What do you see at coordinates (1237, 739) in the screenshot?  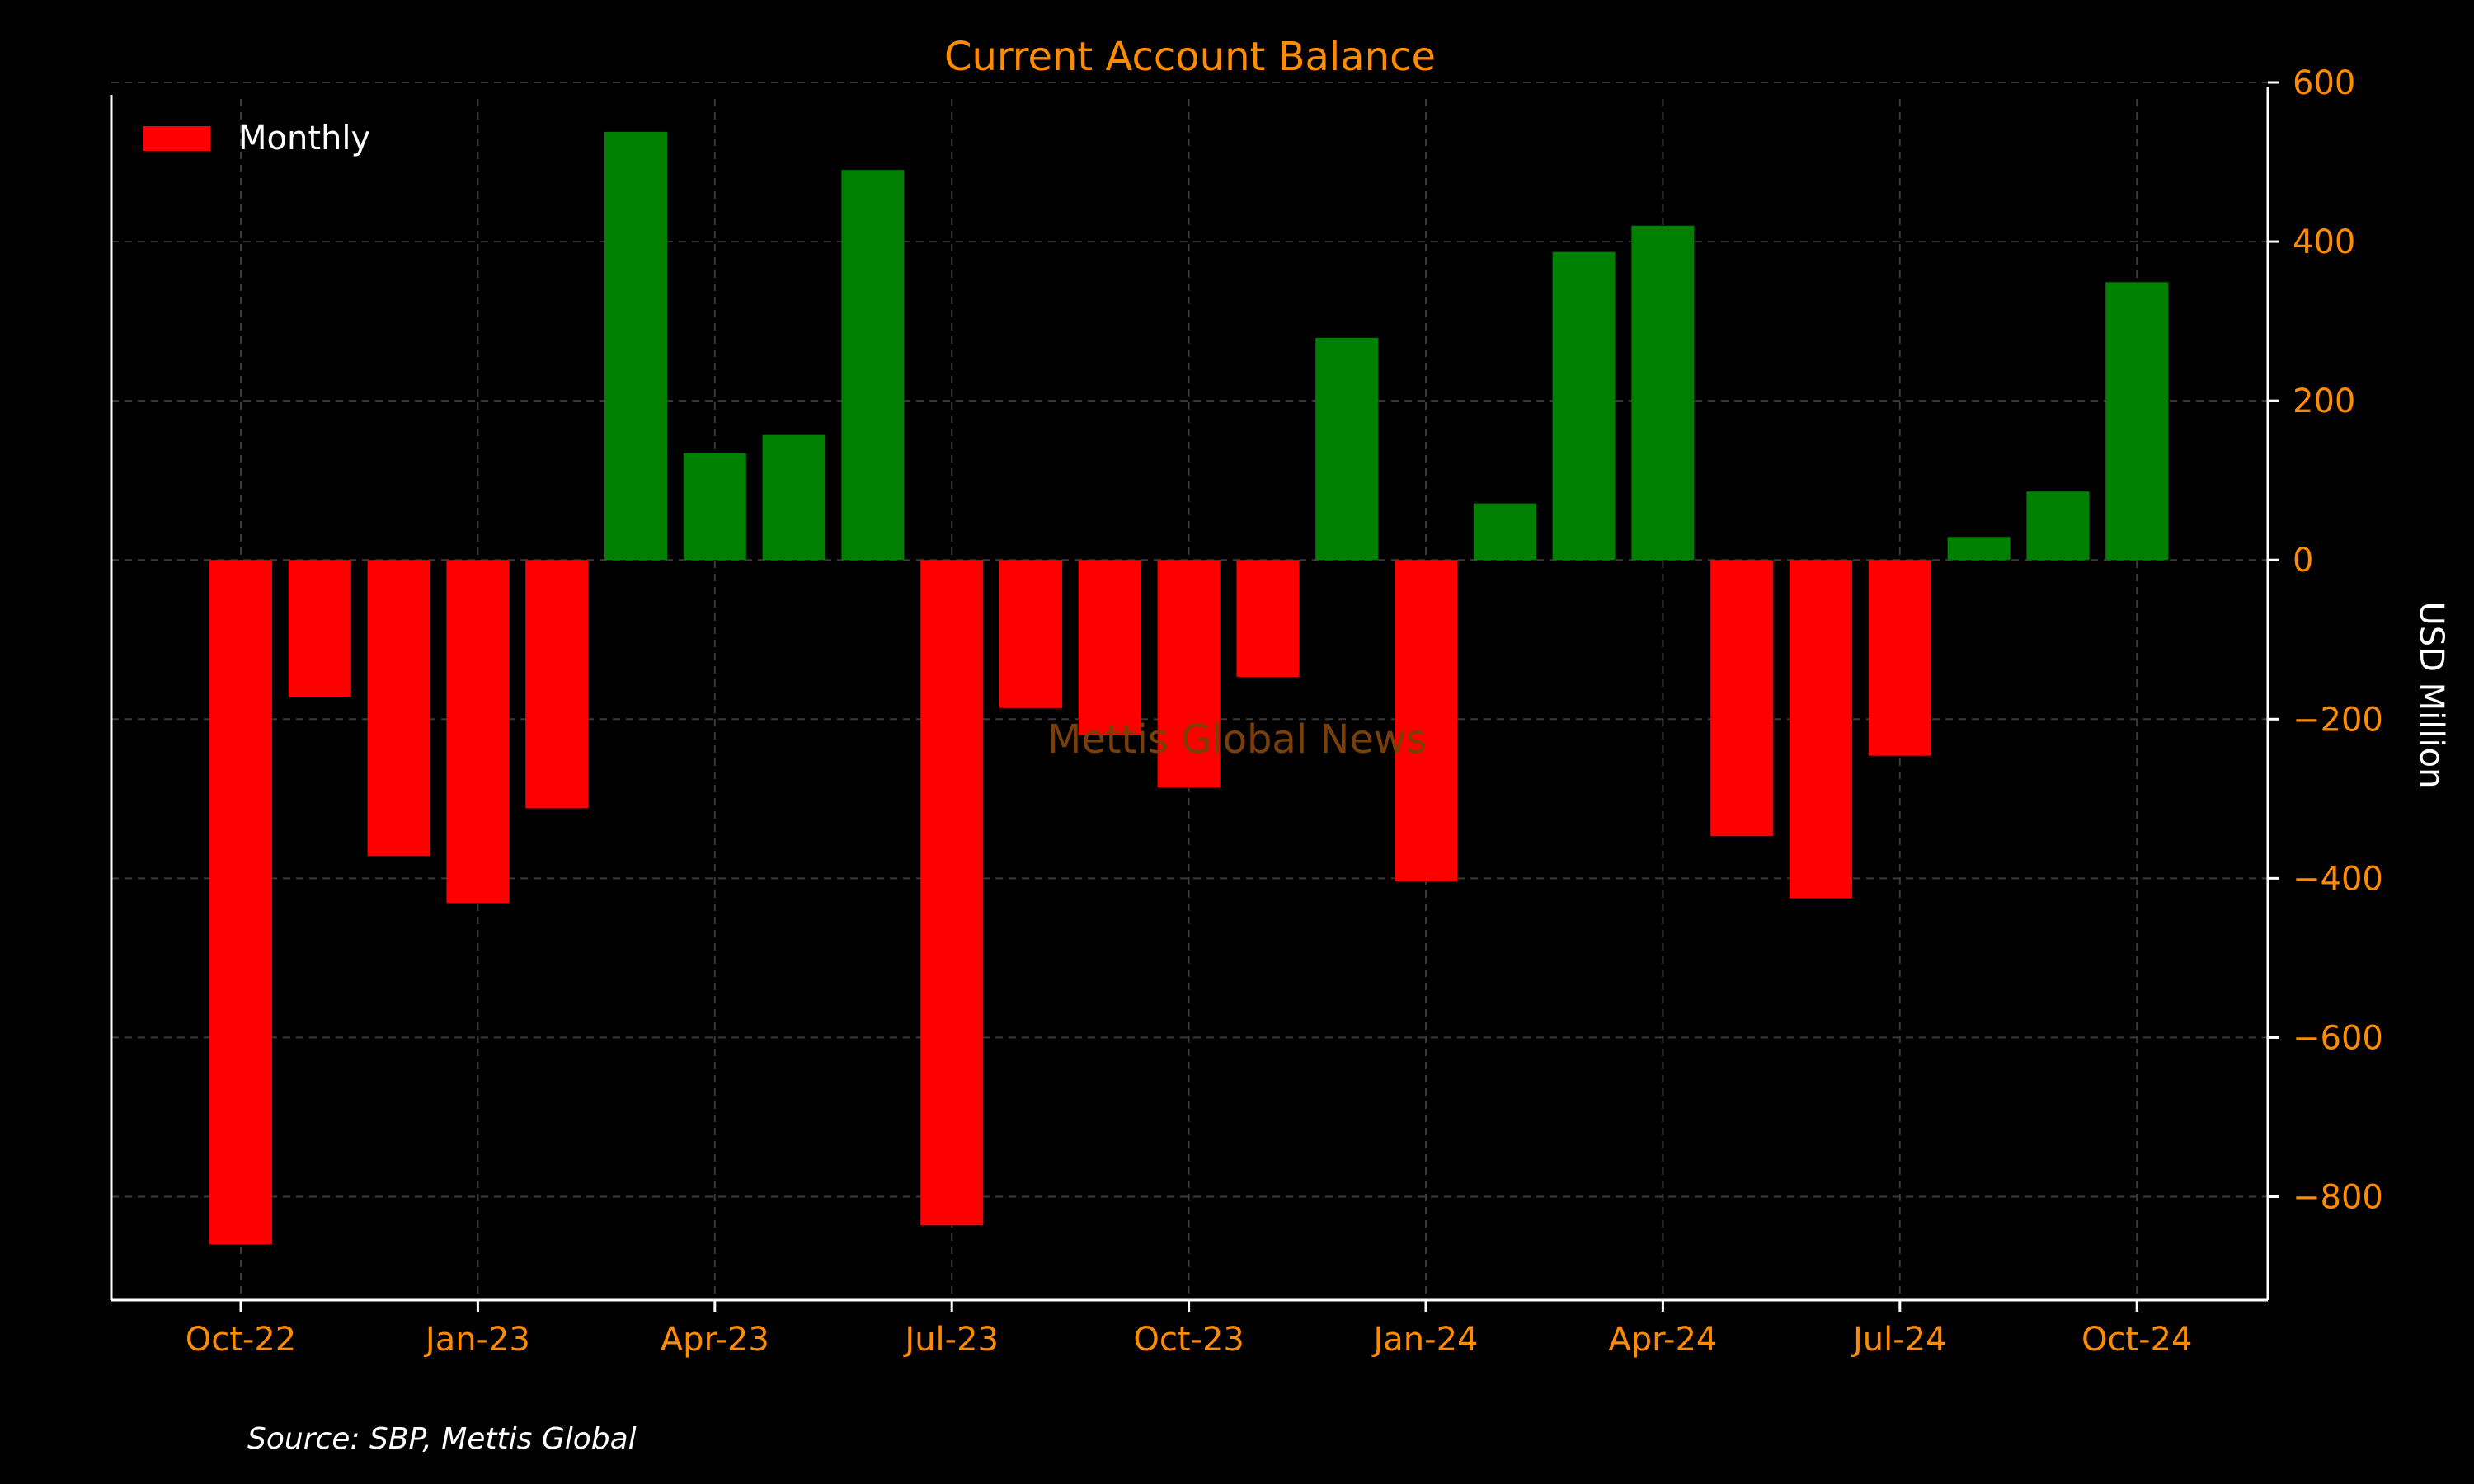 I see `watermark-text: Mettis Global News` at bounding box center [1237, 739].